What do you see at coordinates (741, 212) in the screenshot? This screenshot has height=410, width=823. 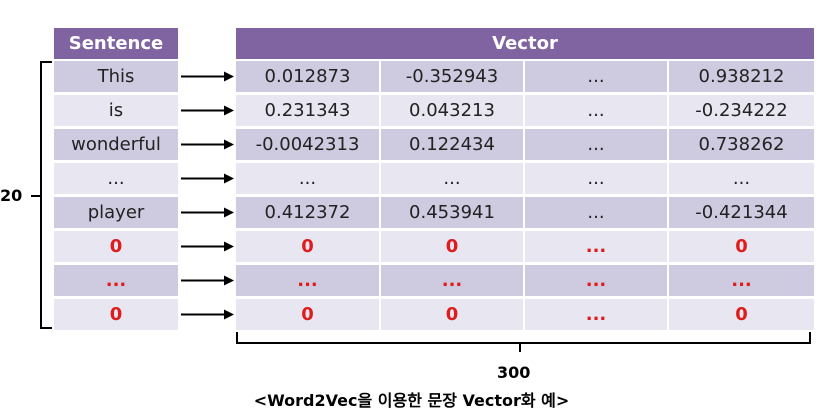 I see `vector-value-cell: -0.421344` at bounding box center [741, 212].